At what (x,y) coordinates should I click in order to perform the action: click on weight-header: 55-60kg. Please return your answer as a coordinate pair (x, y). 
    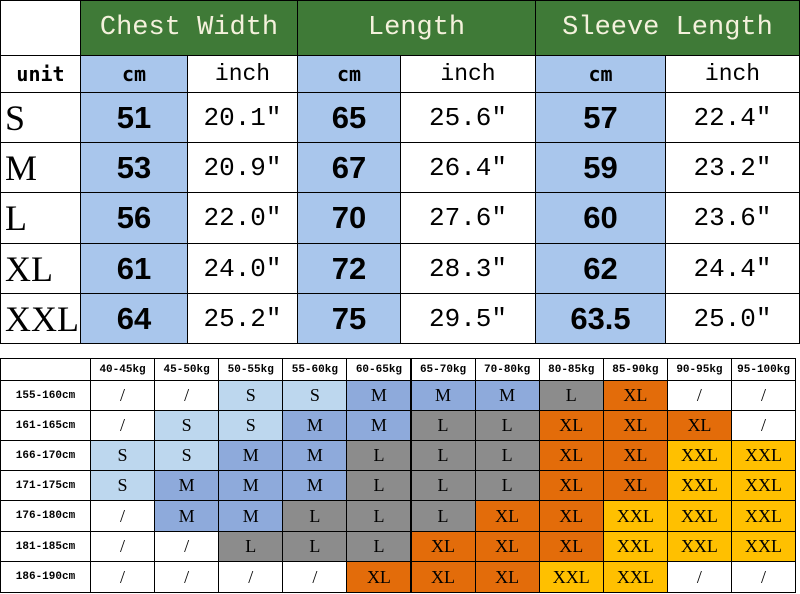
    Looking at the image, I should click on (315, 369).